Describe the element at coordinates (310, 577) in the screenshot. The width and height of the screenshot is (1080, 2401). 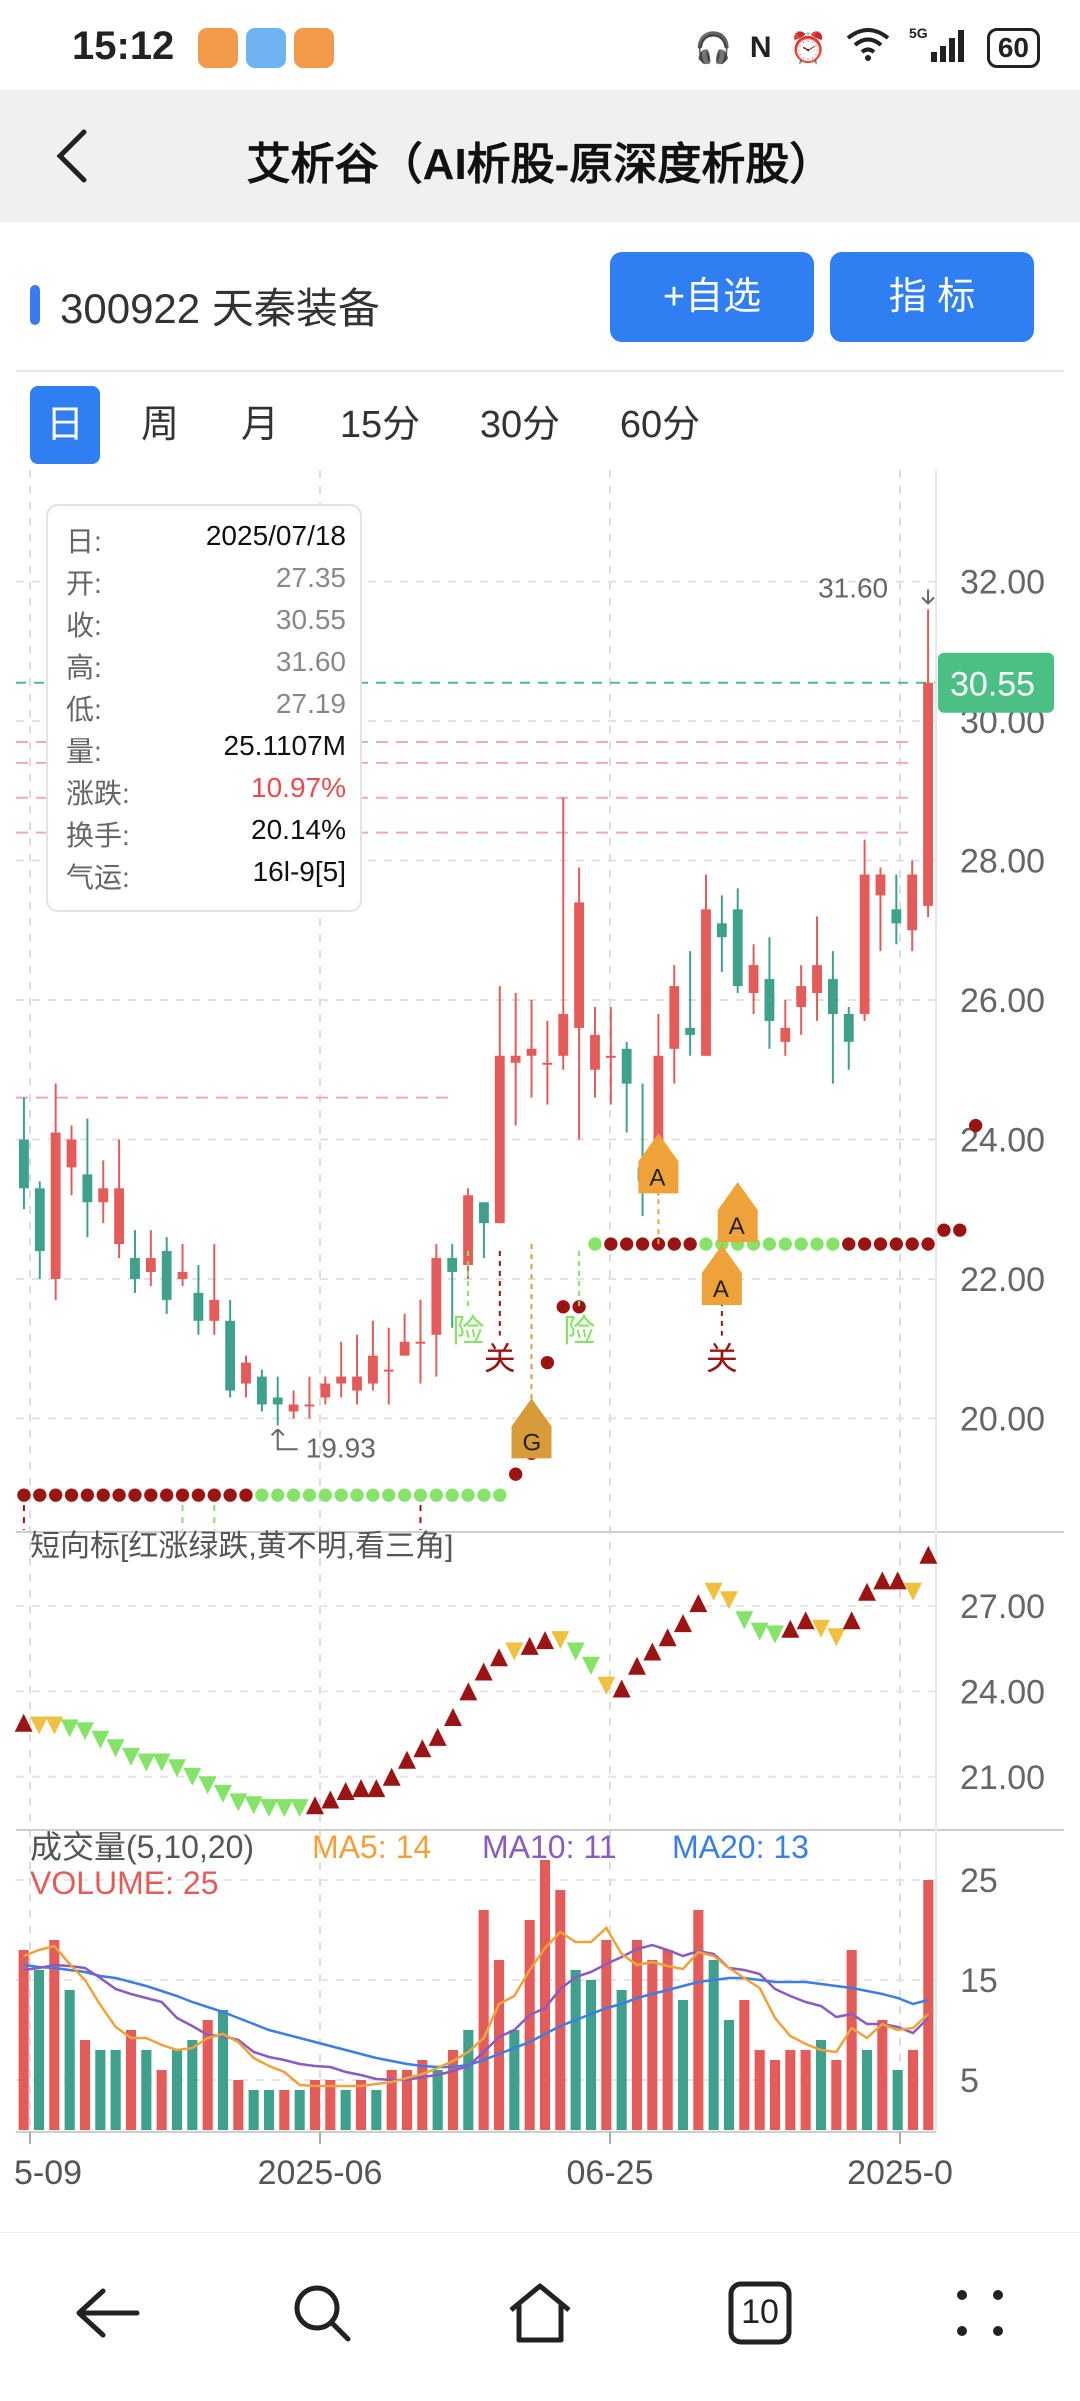
I see `info-value: 27.35` at that location.